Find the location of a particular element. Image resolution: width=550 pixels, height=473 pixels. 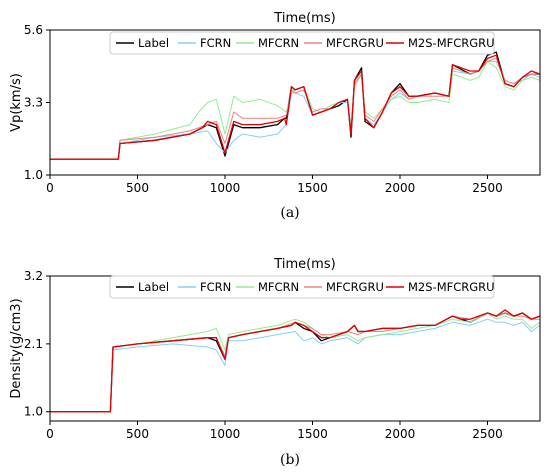

y-axis-label: Density(g/cm3) is located at coordinates (16, 348).